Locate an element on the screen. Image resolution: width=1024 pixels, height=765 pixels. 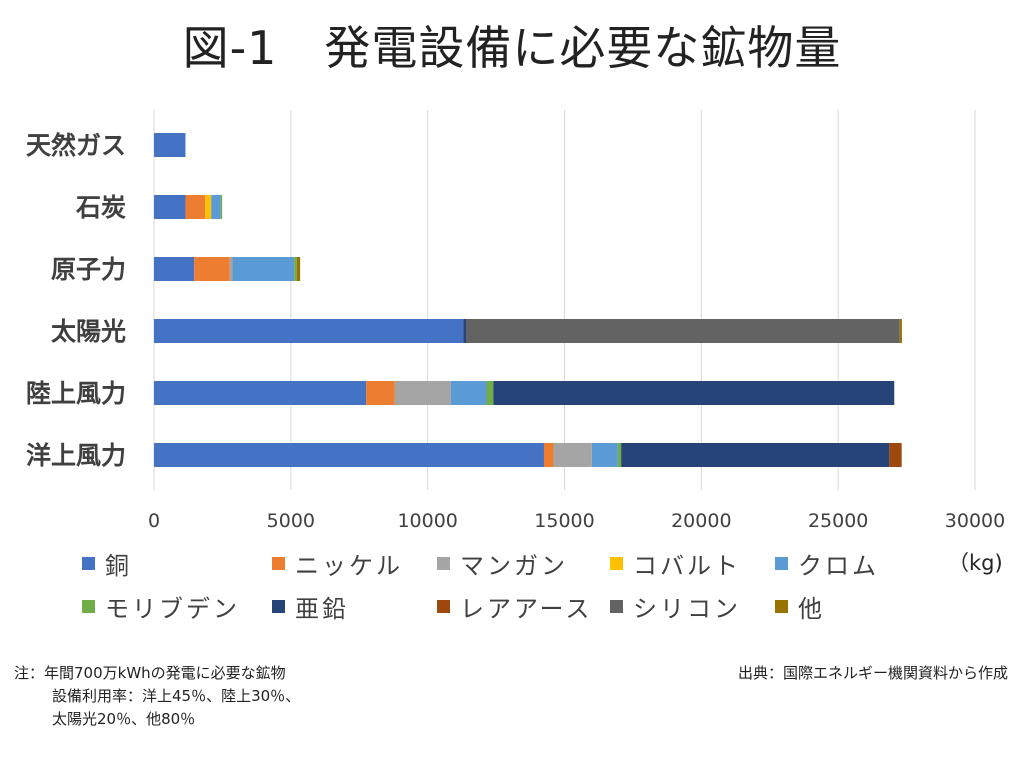
footnote-line-2: 設備利用率：洋上45％、陸上30％、 is located at coordinates (176, 696).